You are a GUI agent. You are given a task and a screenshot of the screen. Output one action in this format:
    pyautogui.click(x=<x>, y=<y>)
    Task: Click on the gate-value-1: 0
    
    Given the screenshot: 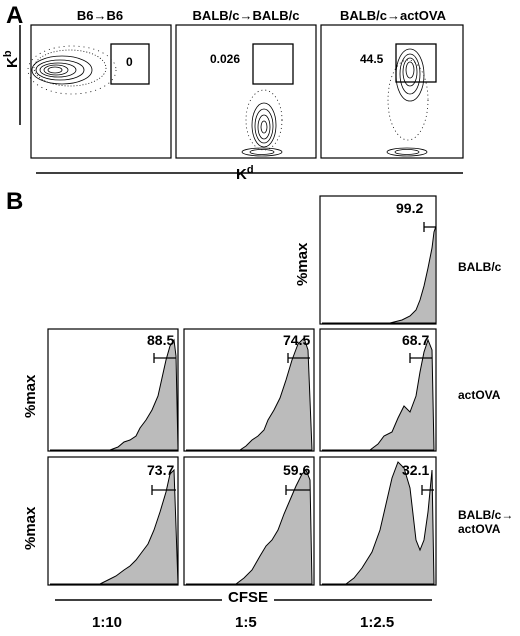 What is the action you would take?
    pyautogui.click(x=129, y=62)
    